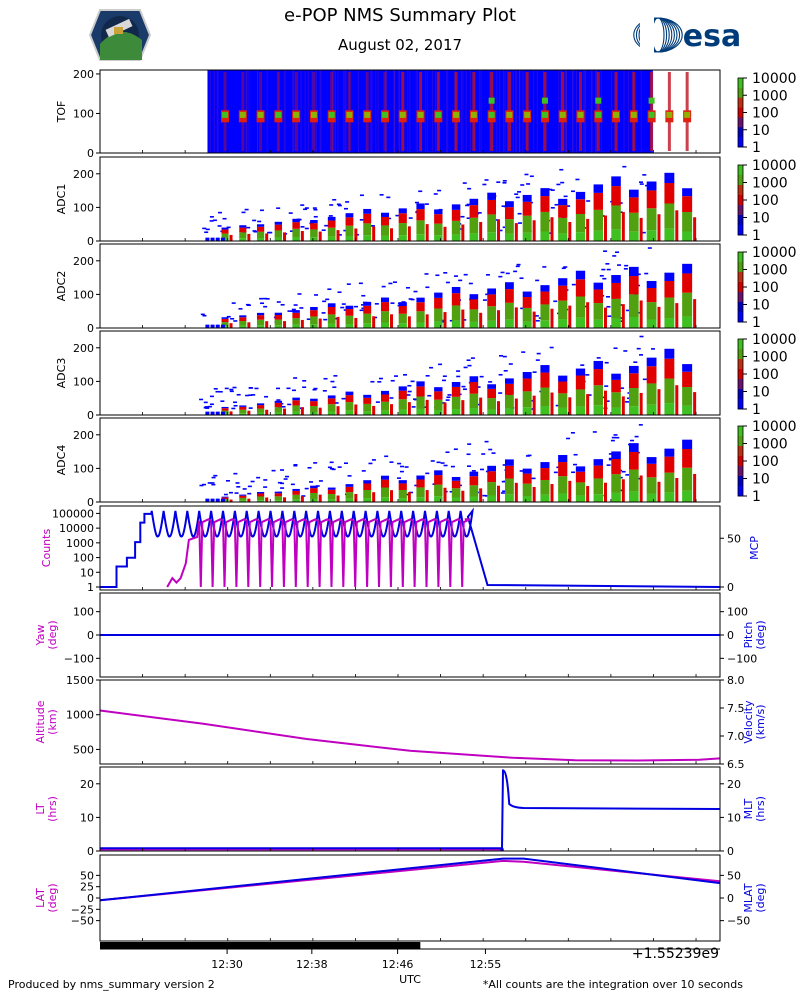 Image resolution: width=800 pixels, height=1000 pixels. Describe the element at coordinates (410, 286) in the screenshot. I see `panel-frame-adc2` at that location.